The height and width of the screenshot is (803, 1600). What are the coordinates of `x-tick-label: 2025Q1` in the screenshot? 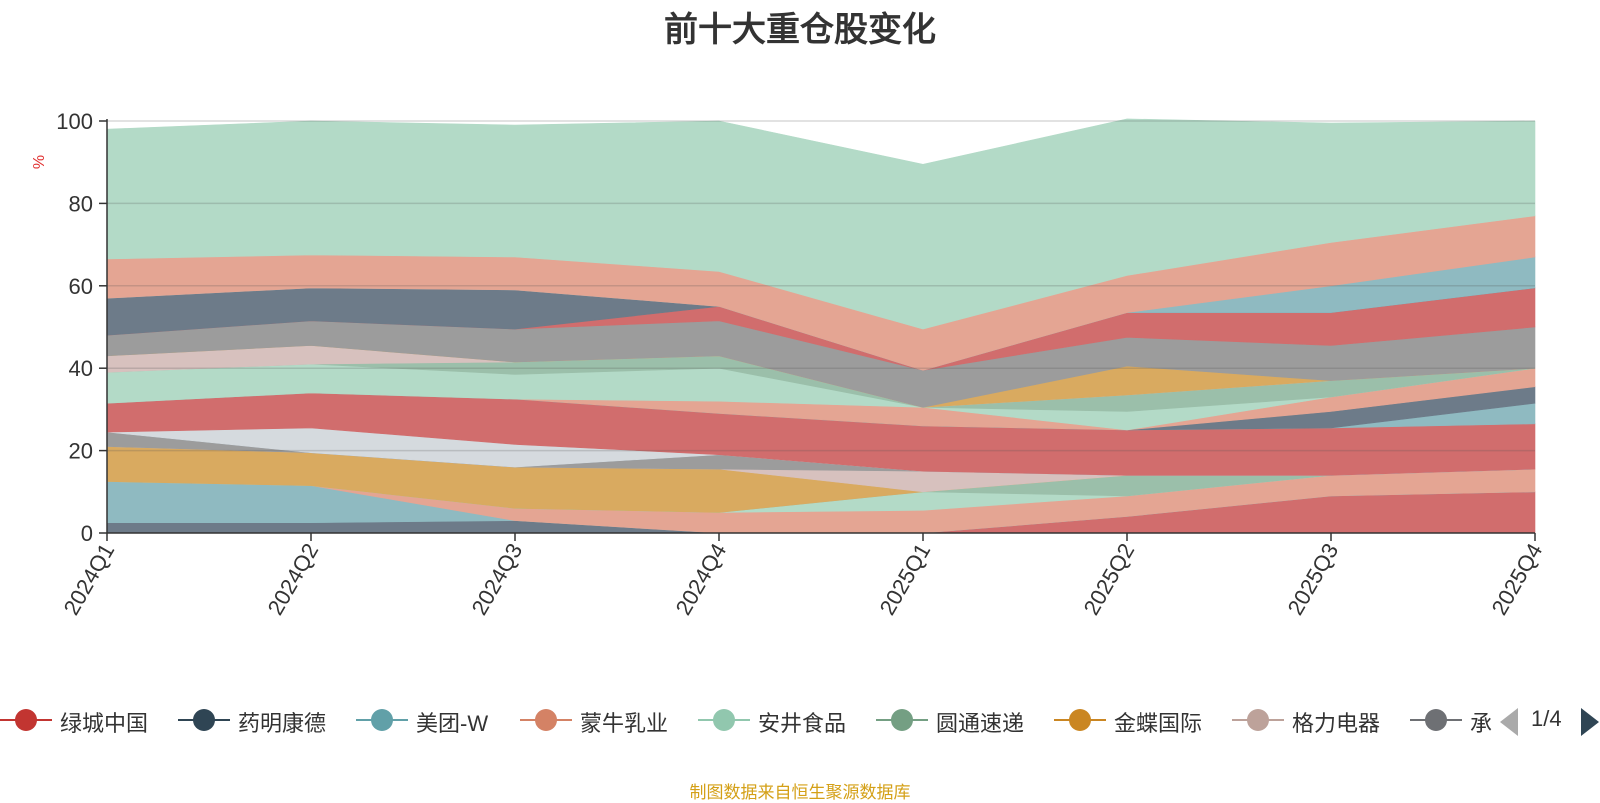 It's located at (905, 579).